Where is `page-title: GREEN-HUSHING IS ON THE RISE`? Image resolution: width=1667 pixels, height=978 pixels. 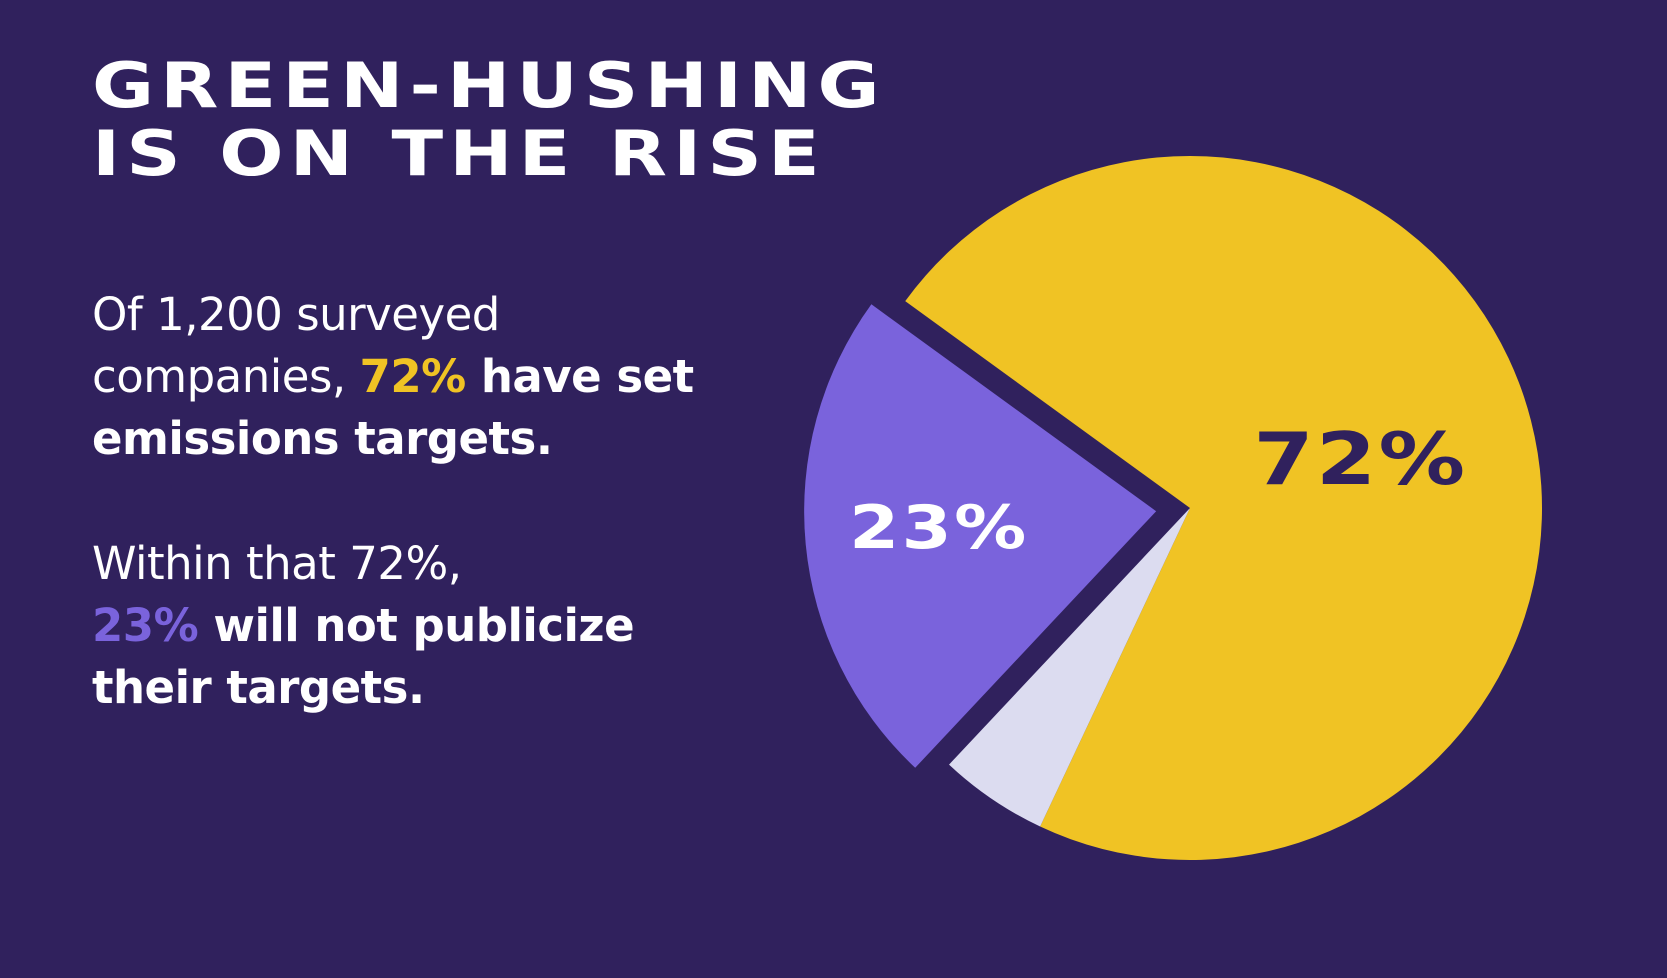
page-title: GREEN-HUSHING IS ON THE RISE is located at coordinates (489, 120).